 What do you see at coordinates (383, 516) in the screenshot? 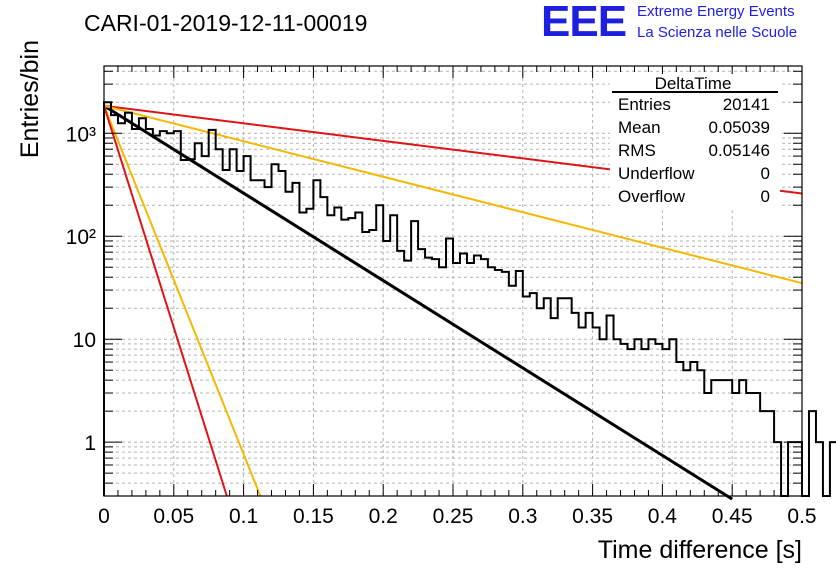
I see `x-tick-label: 0.2` at bounding box center [383, 516].